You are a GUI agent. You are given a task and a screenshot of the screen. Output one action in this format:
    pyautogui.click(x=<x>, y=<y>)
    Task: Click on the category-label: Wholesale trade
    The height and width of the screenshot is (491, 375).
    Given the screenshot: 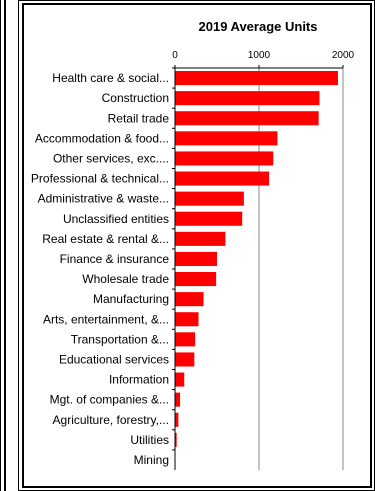 What is the action you would take?
    pyautogui.click(x=125, y=279)
    